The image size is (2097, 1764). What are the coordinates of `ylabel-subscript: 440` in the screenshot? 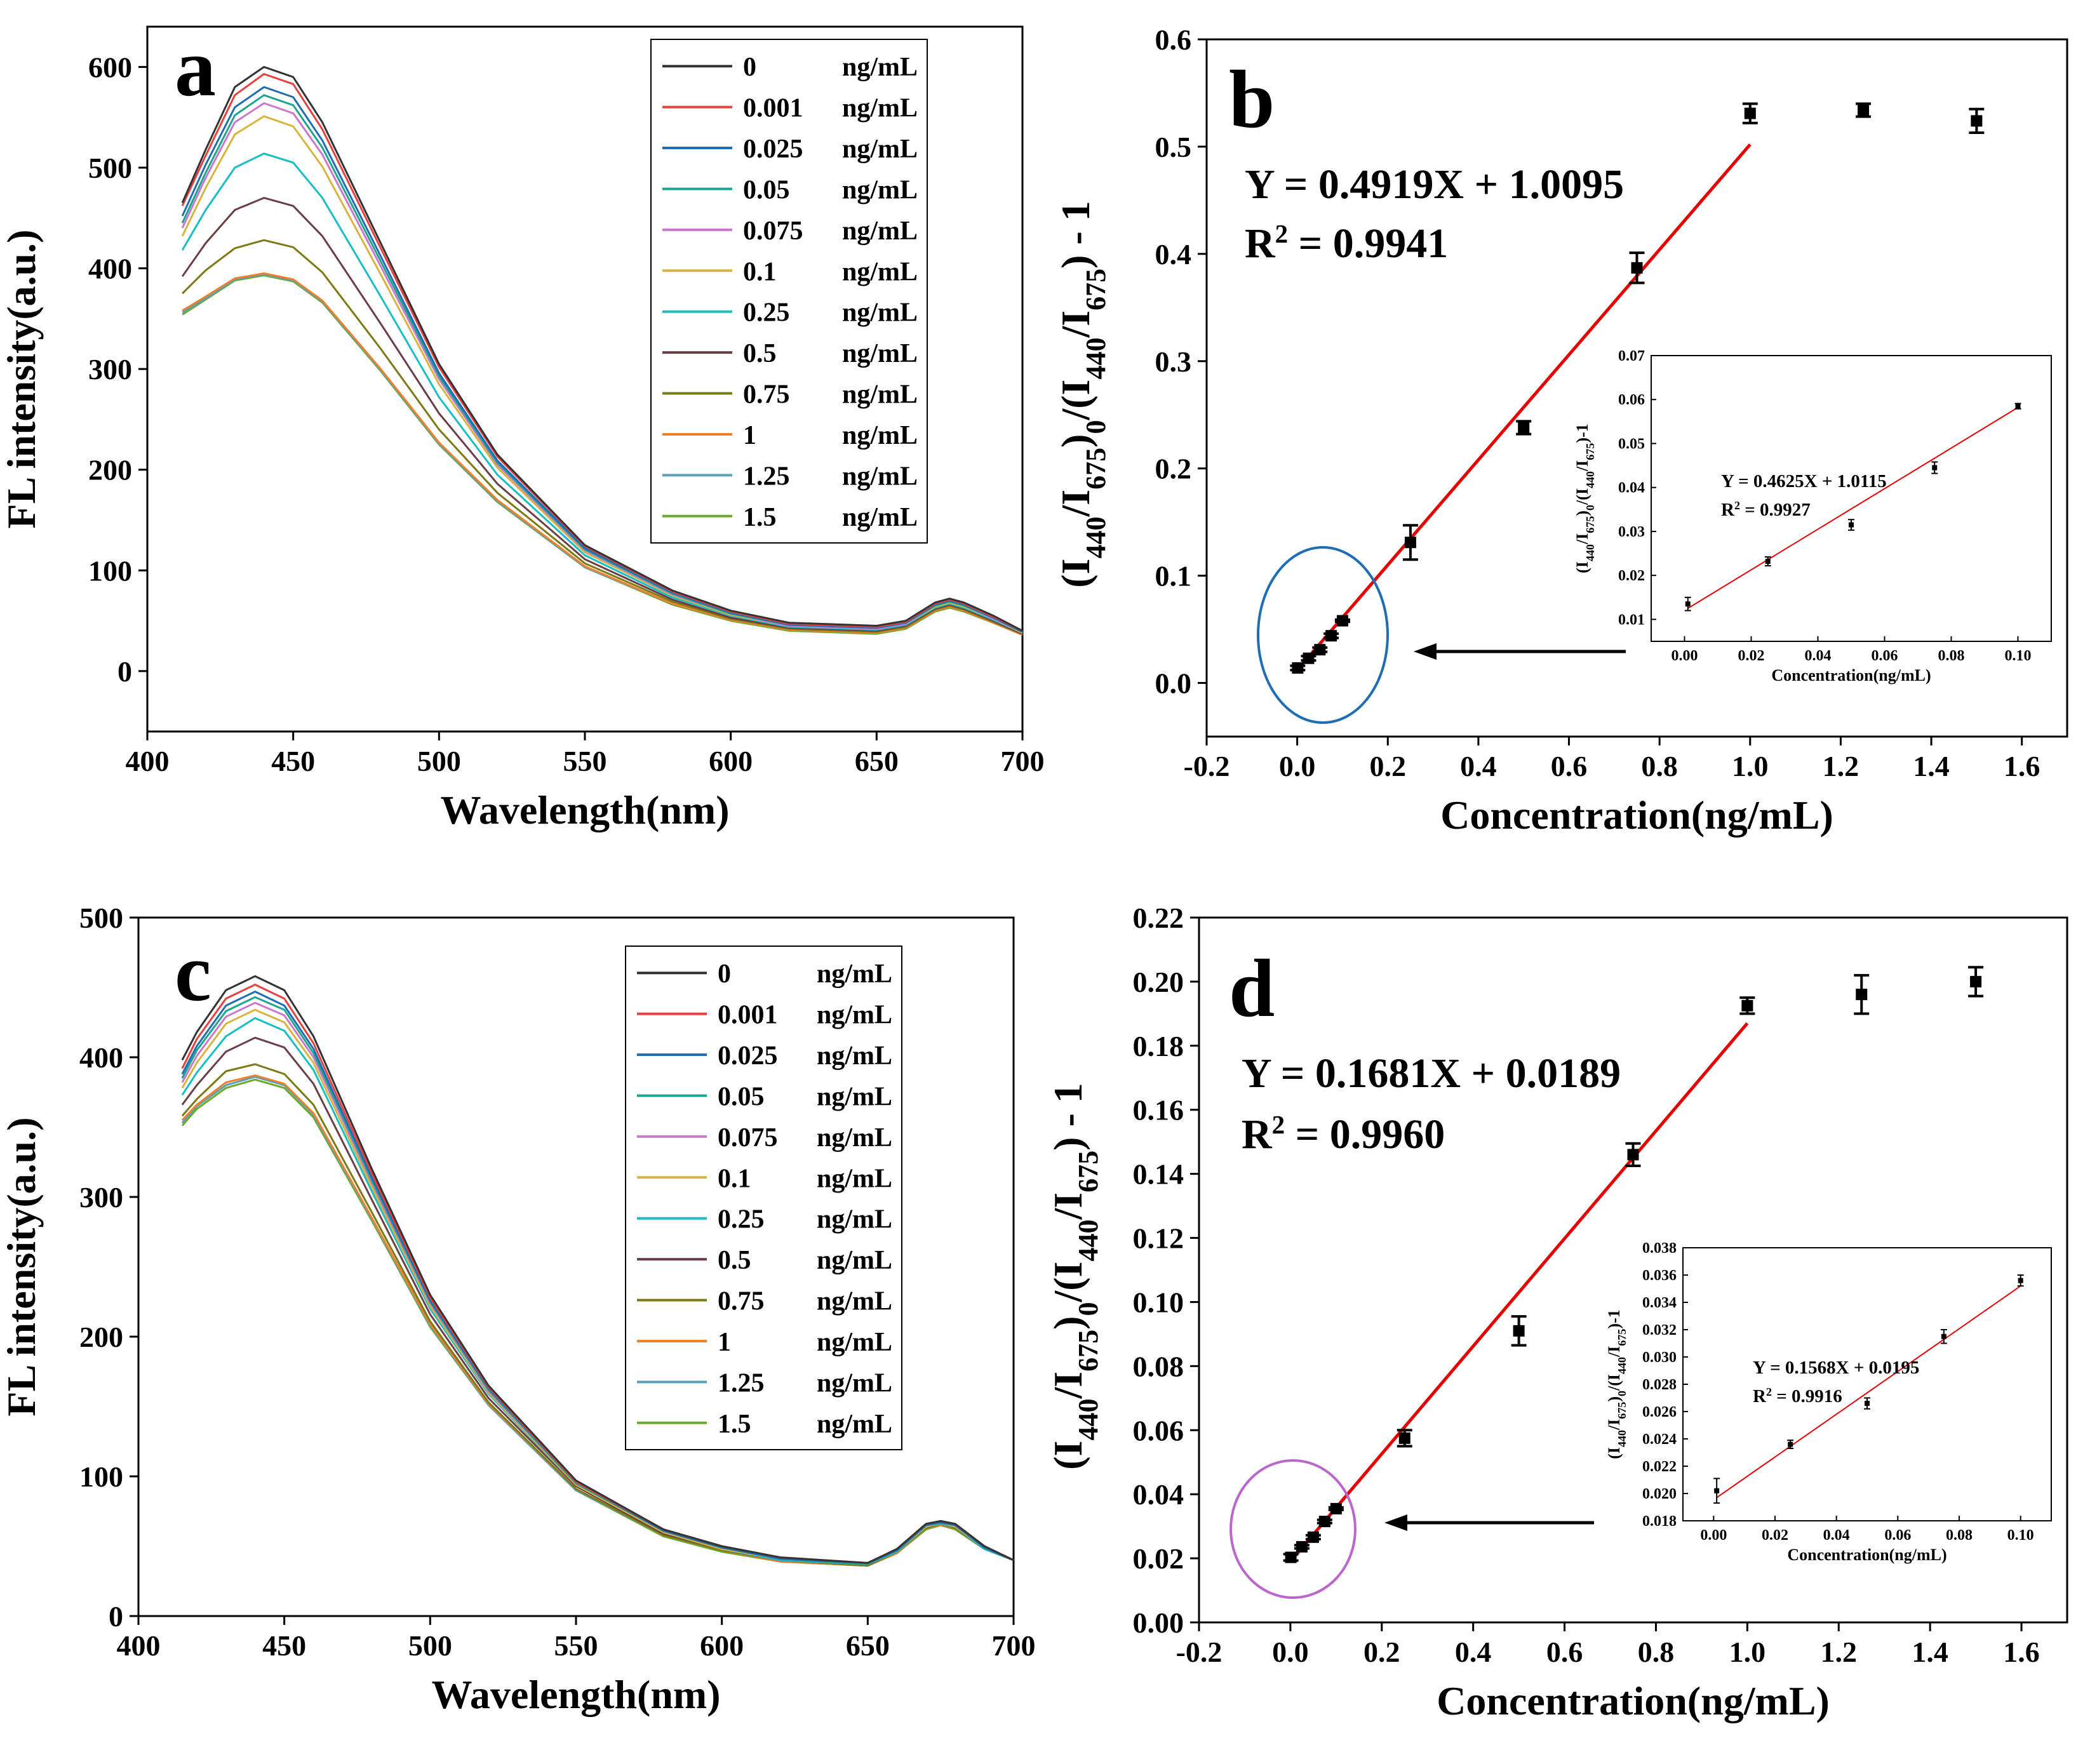 It's located at (1095, 538).